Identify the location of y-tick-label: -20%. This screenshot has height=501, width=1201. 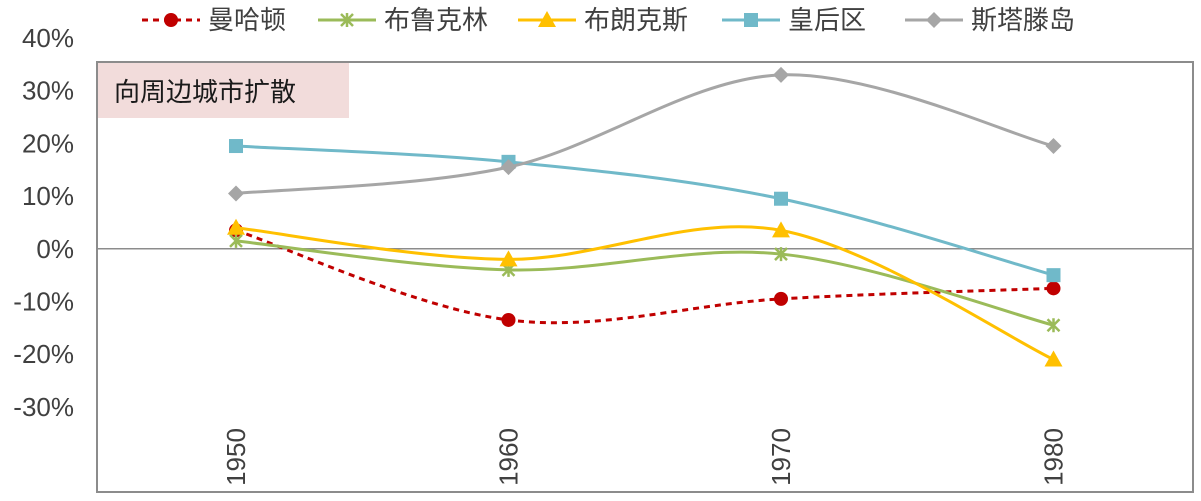
(43, 354).